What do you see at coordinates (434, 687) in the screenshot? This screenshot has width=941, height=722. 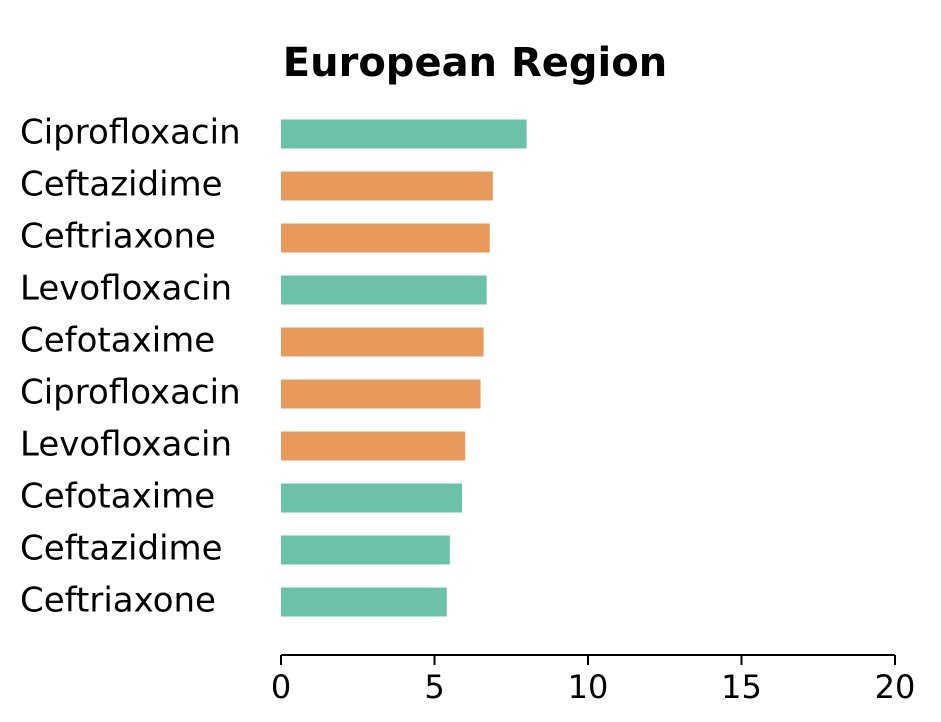 I see `x-tick-label: 5` at bounding box center [434, 687].